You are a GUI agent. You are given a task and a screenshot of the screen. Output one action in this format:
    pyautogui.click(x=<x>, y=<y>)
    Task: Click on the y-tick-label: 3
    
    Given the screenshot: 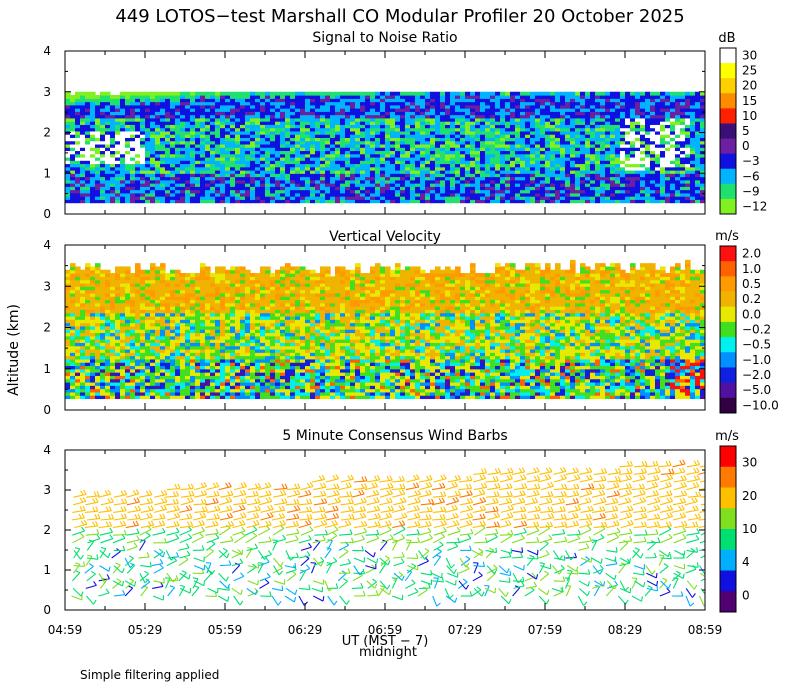 What is the action you would take?
    pyautogui.click(x=47, y=92)
    